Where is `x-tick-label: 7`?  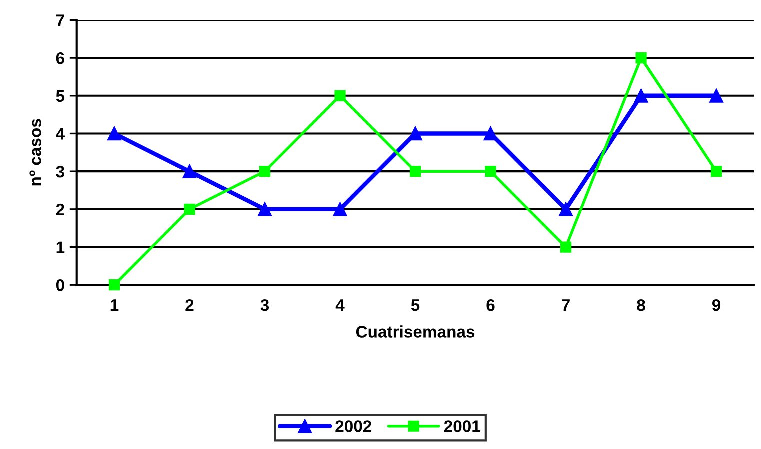
x-tick-label: 7 is located at coordinates (566, 306).